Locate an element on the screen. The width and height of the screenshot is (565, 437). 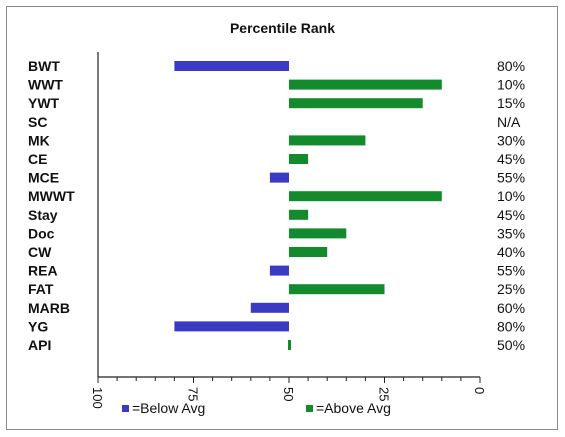
category-label: CW is located at coordinates (40, 252).